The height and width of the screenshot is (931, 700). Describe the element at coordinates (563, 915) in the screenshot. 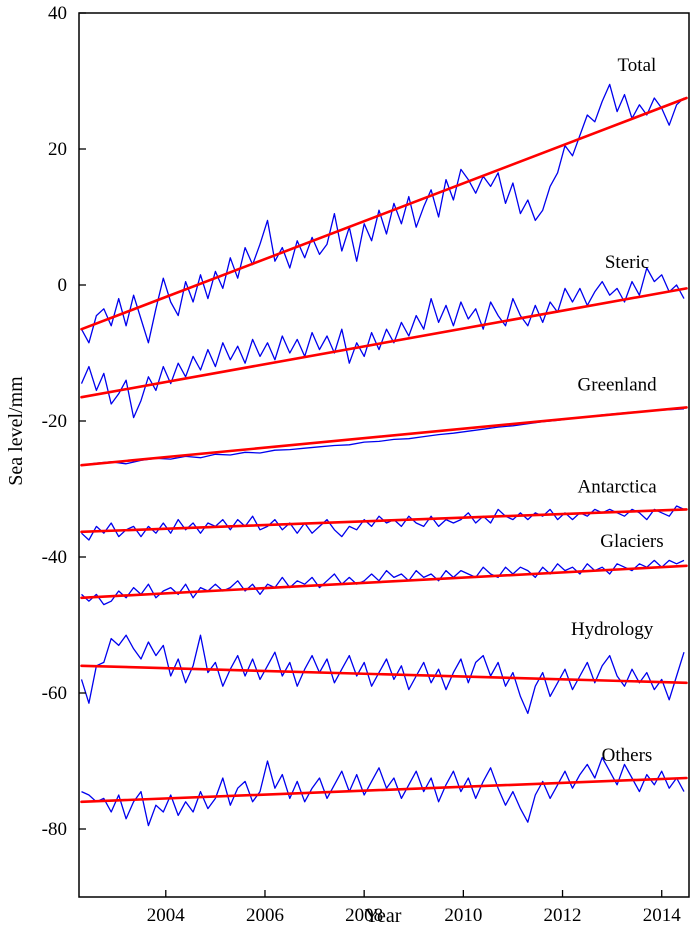

I see `x-tick-label: 2012` at that location.